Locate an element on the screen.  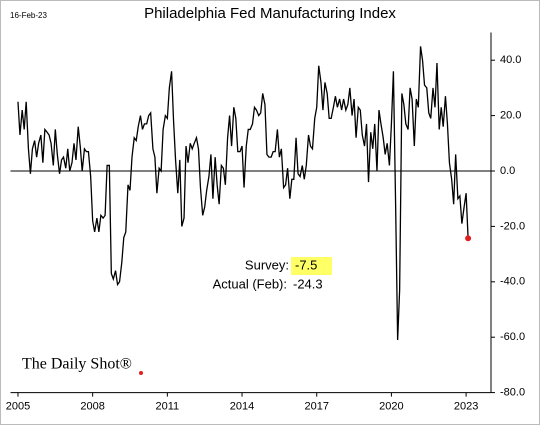
x-tick-label: 2008 is located at coordinates (92, 407).